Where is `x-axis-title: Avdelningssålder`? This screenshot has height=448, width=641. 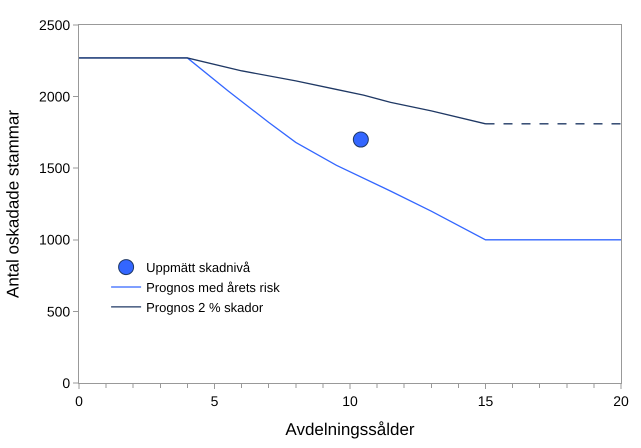
x-axis-title: Avdelningssålder is located at coordinates (350, 430).